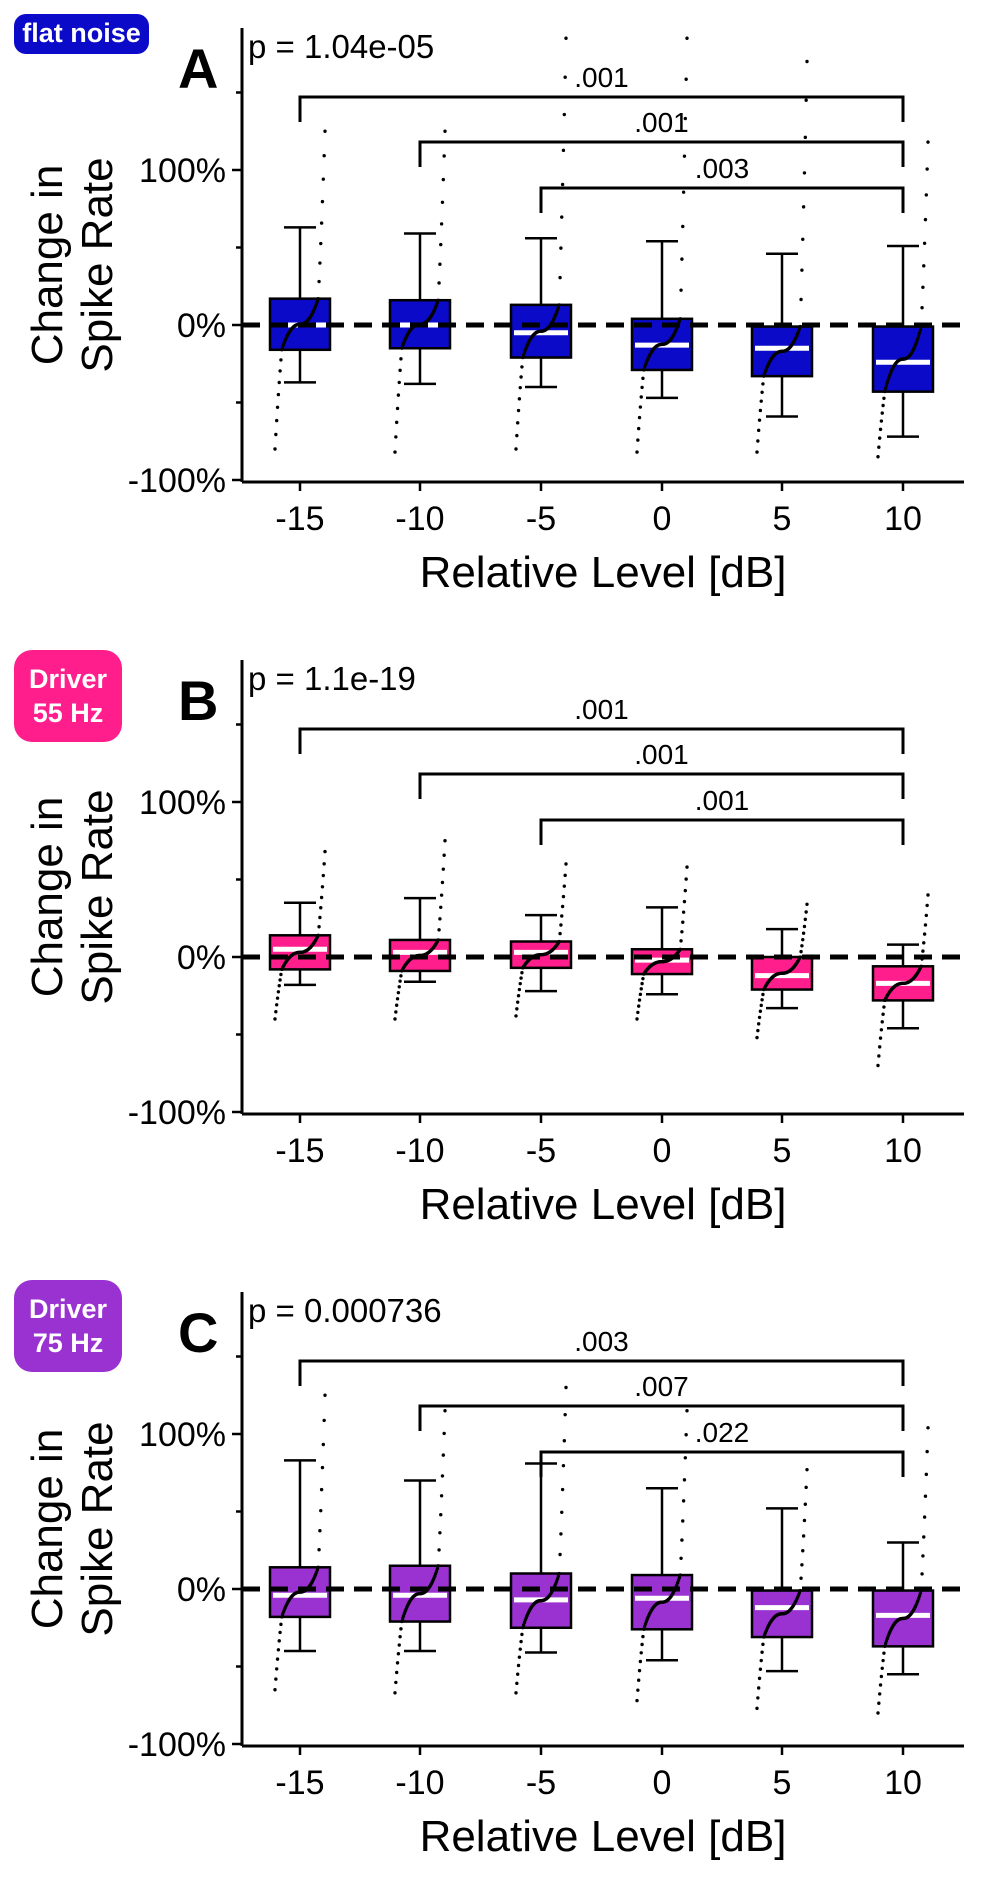 Image resolution: width=990 pixels, height=1890 pixels. Describe the element at coordinates (420, 1552) in the screenshot. I see `points--10` at that location.